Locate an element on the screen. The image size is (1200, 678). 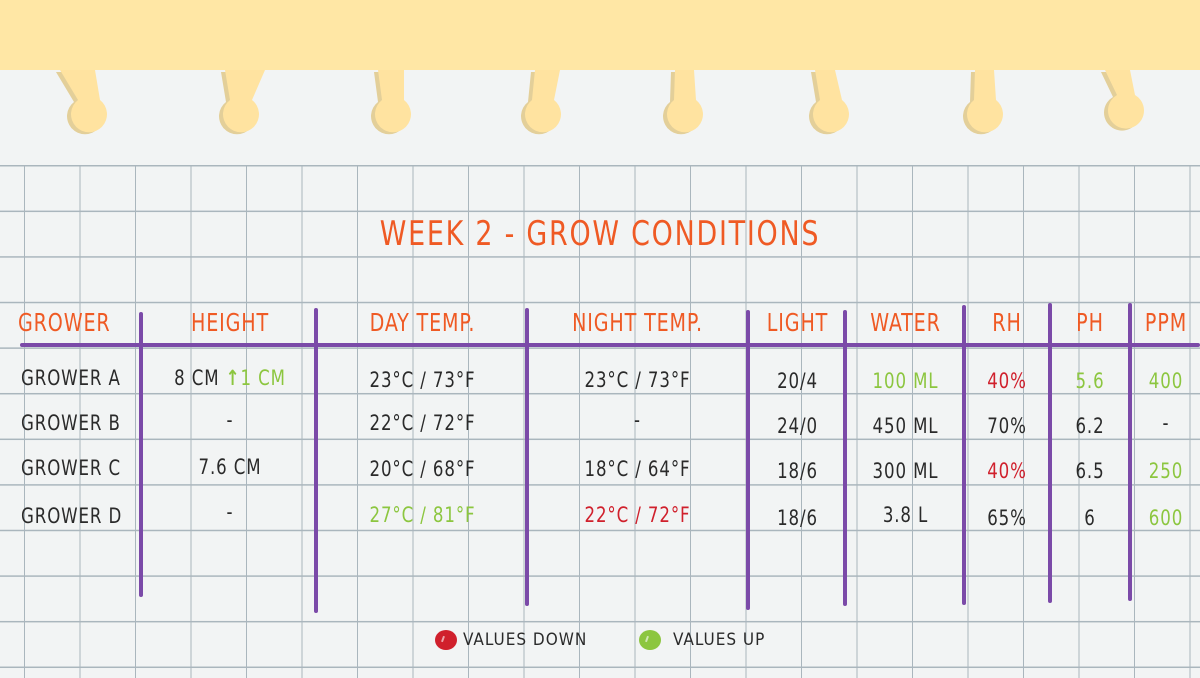
header-divider is located at coordinates (610, 345).